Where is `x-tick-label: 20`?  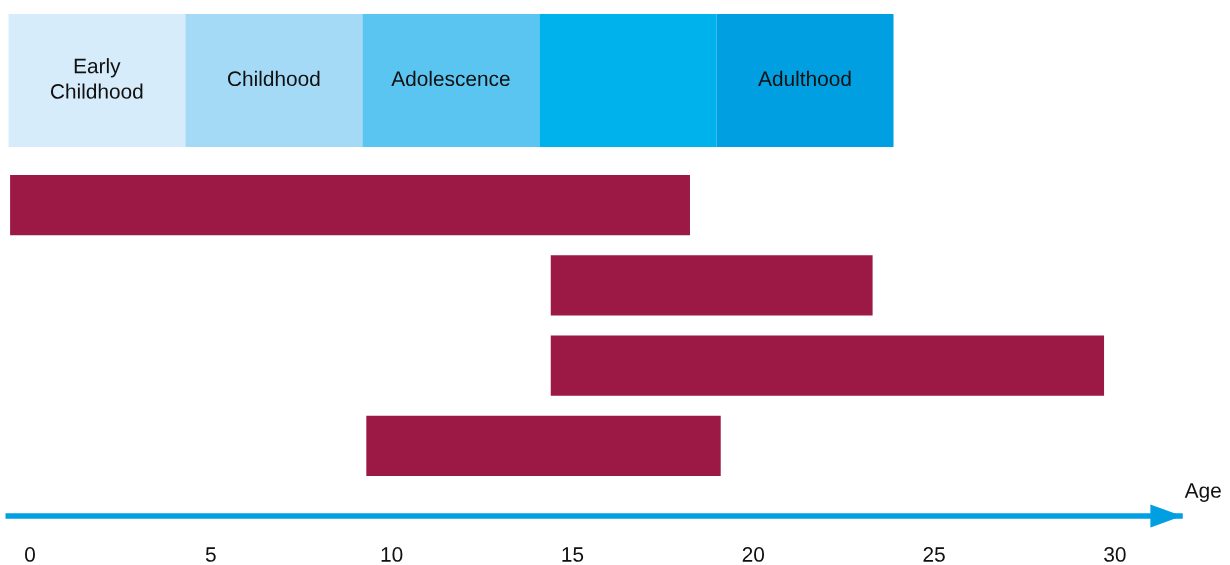 x-tick-label: 20 is located at coordinates (753, 554).